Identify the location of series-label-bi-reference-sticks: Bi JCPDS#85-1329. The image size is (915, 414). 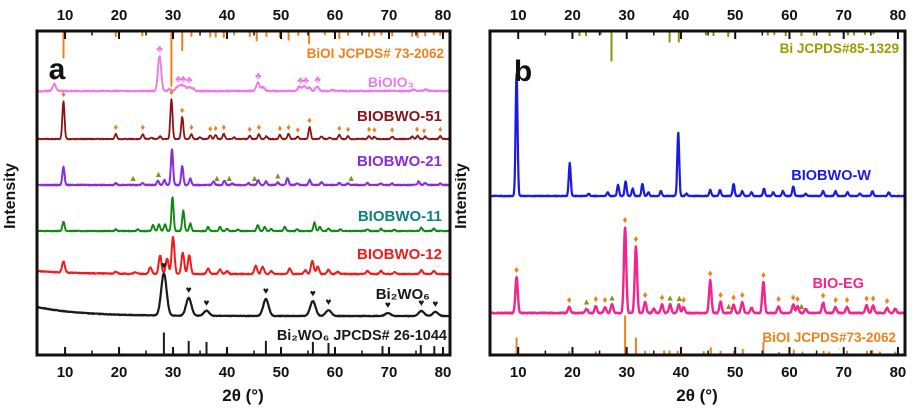
(839, 48).